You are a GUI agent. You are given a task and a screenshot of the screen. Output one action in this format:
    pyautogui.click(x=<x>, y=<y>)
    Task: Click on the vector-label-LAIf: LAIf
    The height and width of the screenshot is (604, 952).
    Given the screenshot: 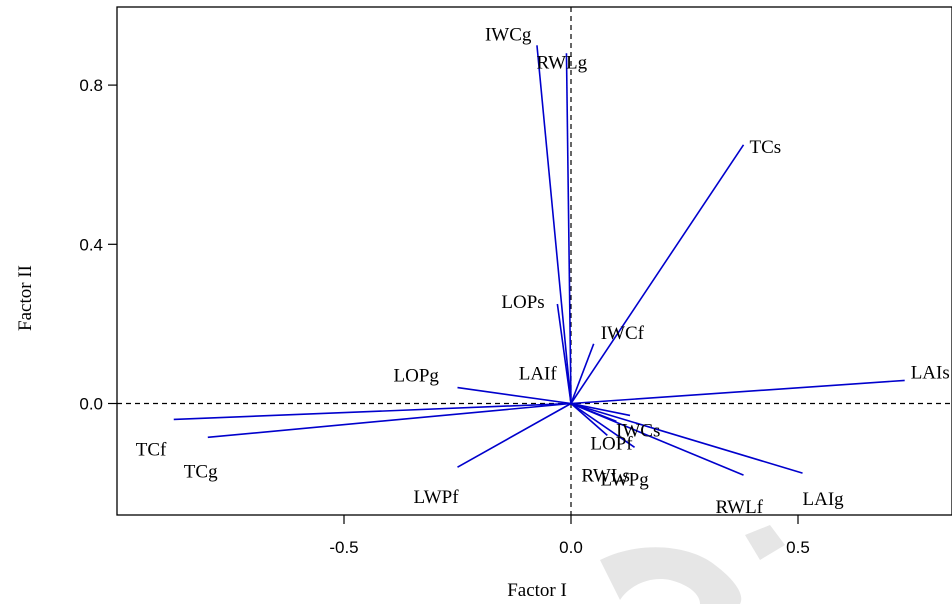 What is the action you would take?
    pyautogui.click(x=538, y=374)
    